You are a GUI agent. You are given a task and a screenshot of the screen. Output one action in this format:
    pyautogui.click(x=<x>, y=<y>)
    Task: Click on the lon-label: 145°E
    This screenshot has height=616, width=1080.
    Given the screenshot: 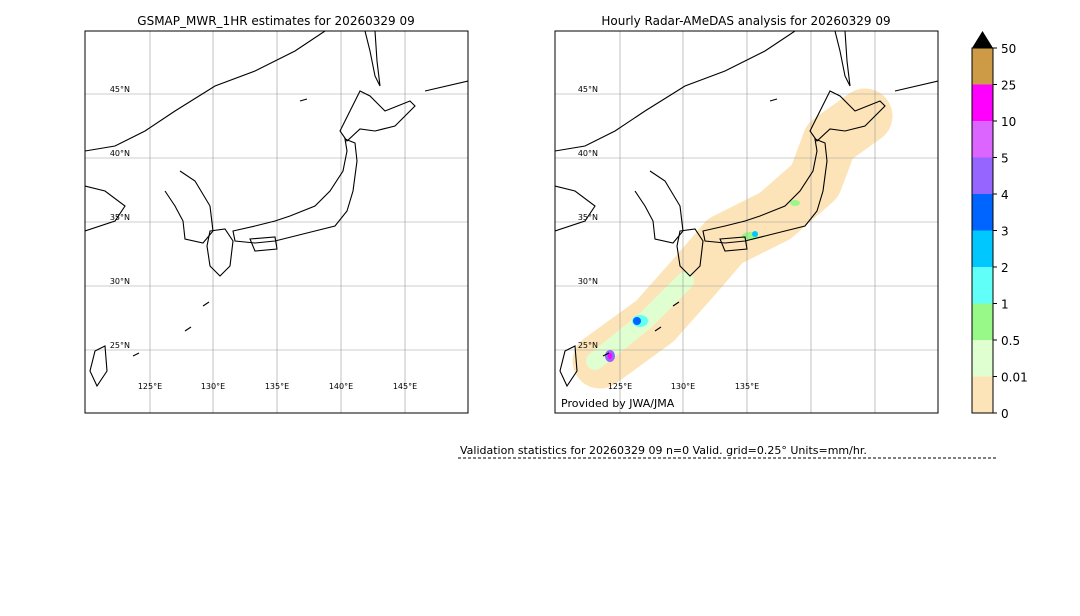 What is the action you would take?
    pyautogui.click(x=405, y=386)
    